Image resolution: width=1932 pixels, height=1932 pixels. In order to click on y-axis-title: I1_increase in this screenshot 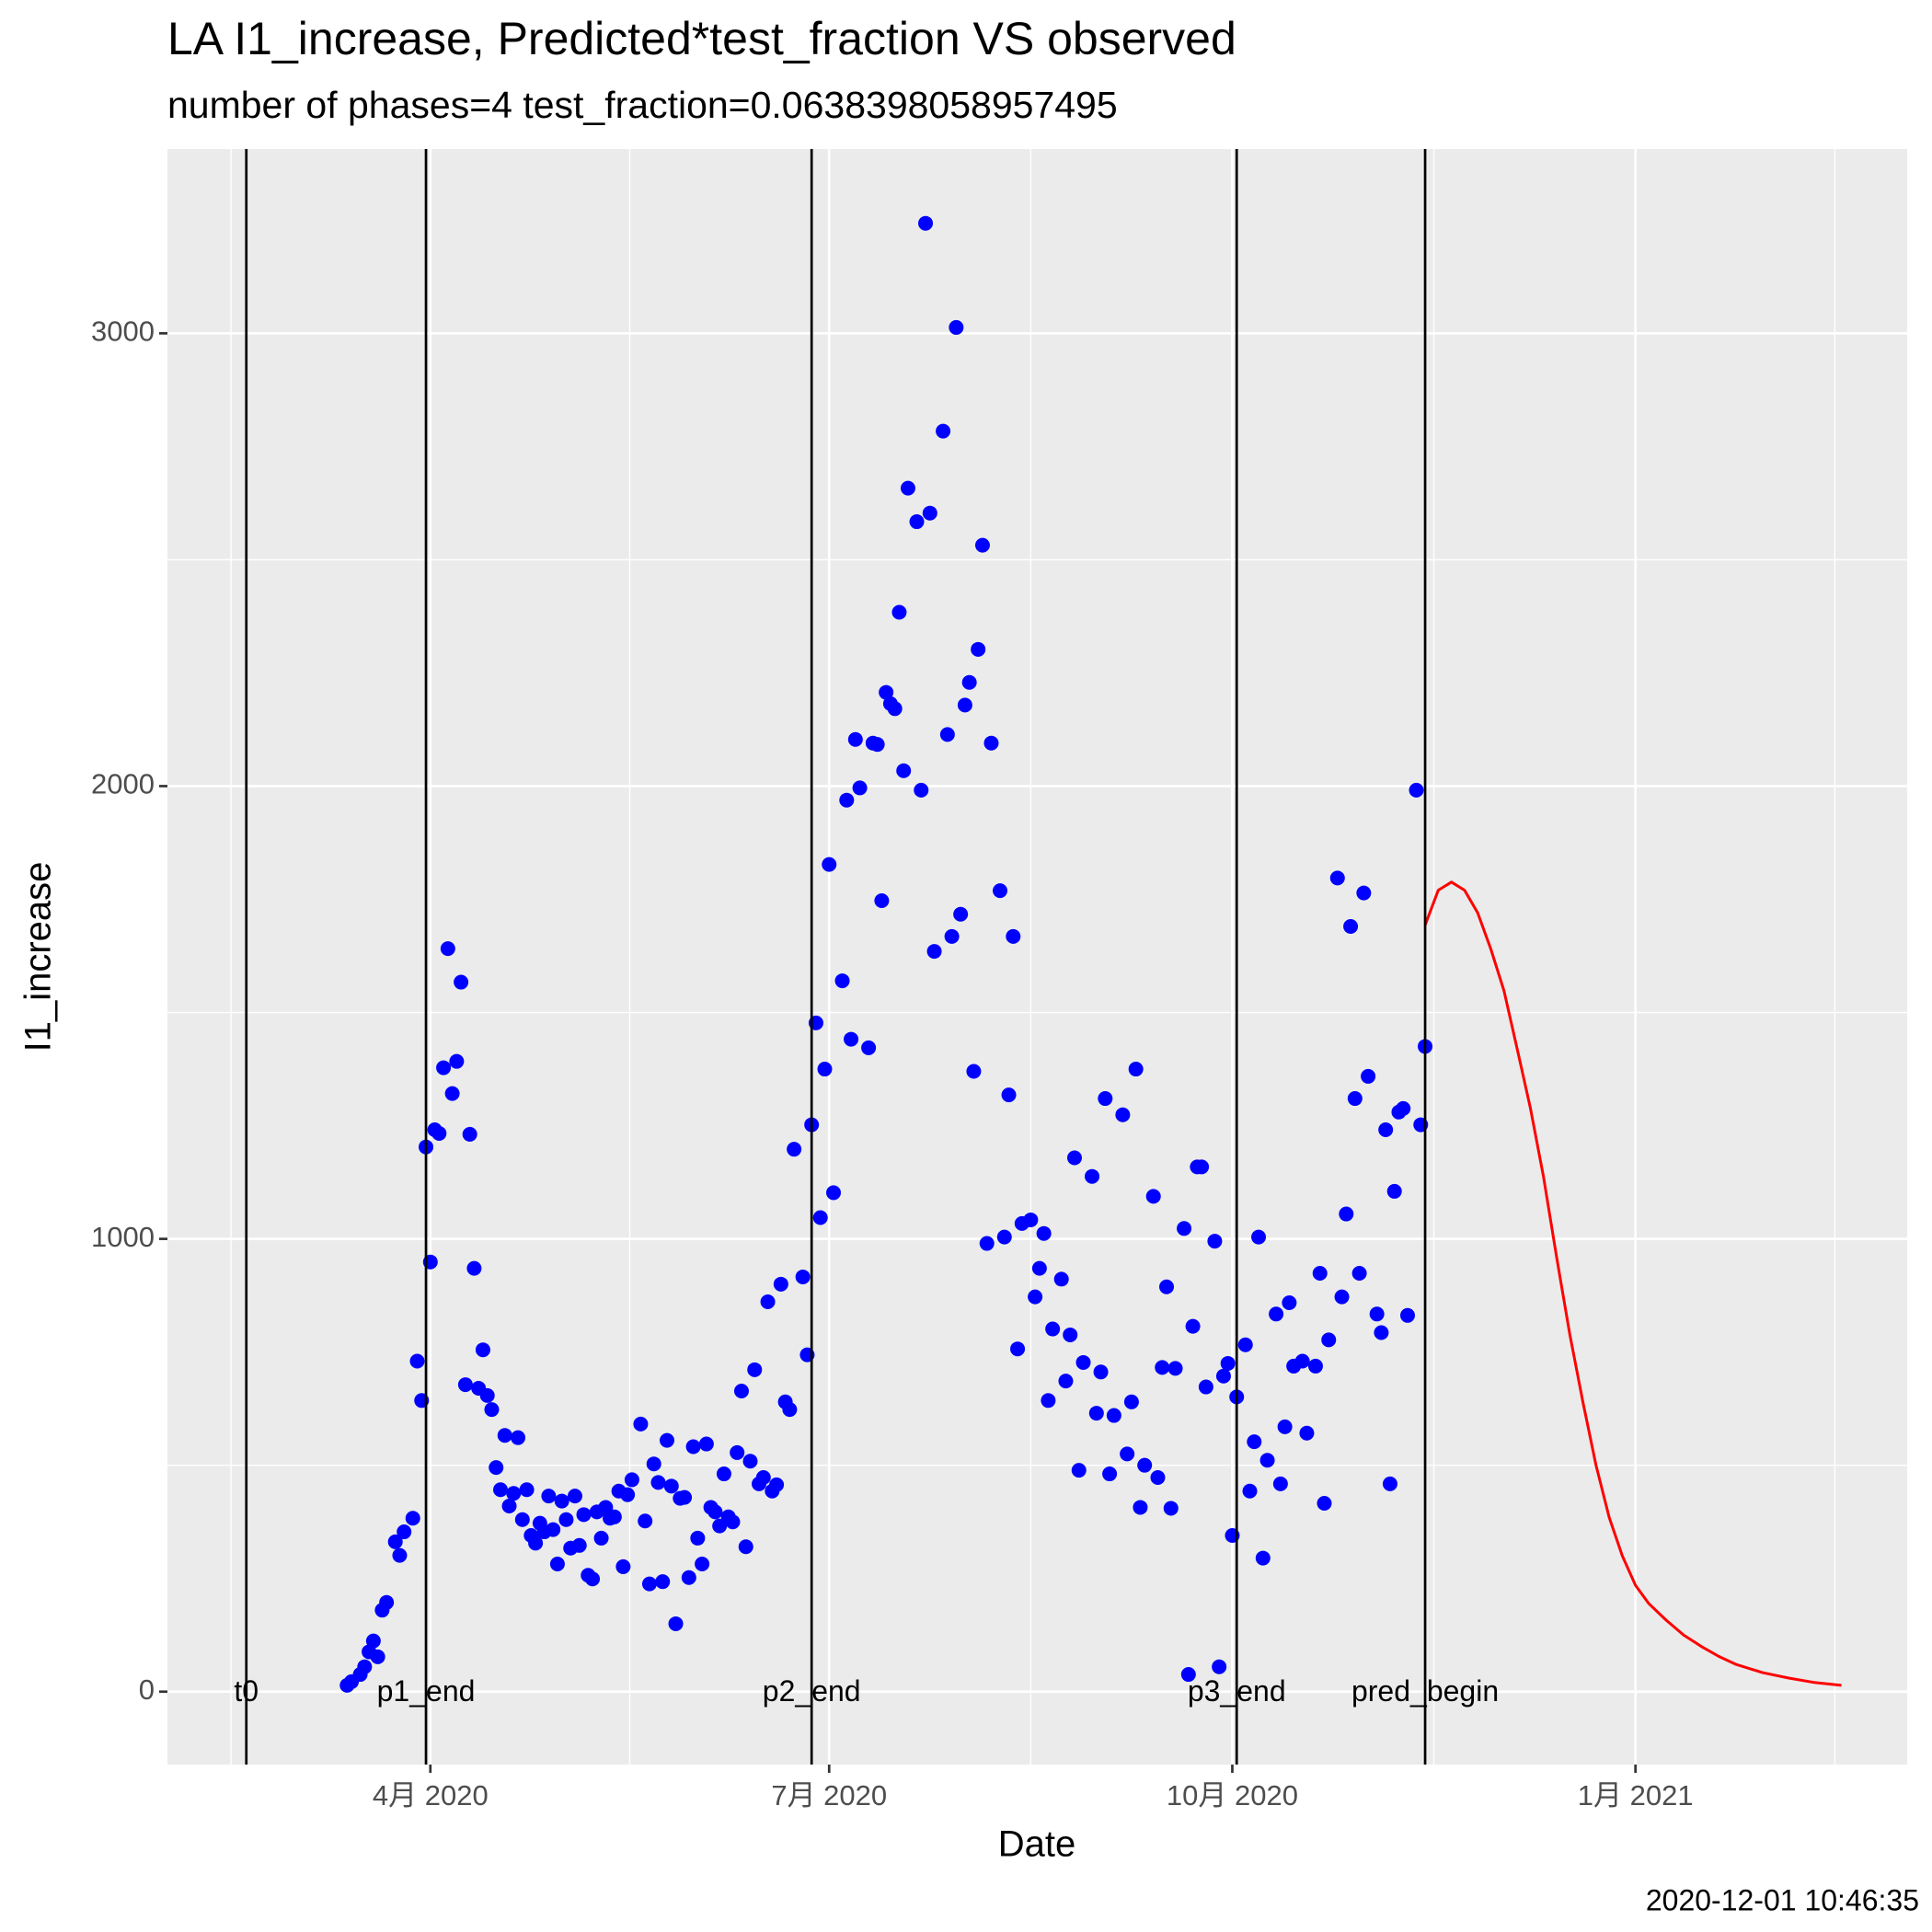, I will do `click(38, 957)`.